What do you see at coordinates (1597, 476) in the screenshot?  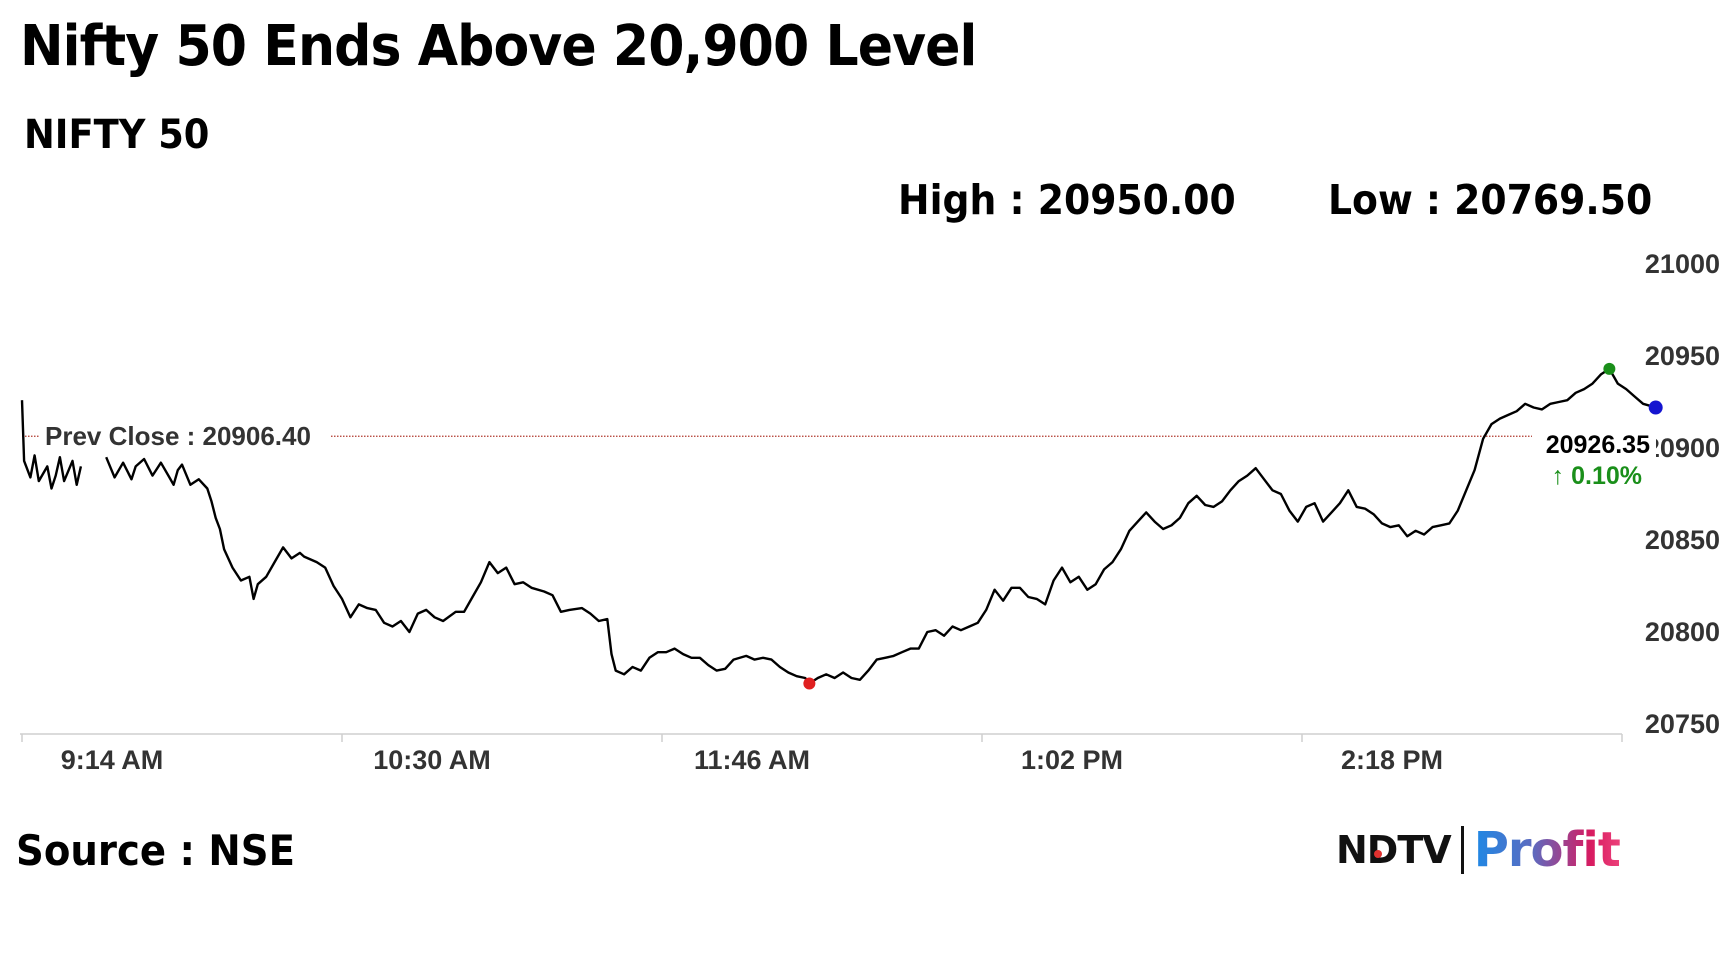 I see `price-change-label: ↑ 0.10%` at bounding box center [1597, 476].